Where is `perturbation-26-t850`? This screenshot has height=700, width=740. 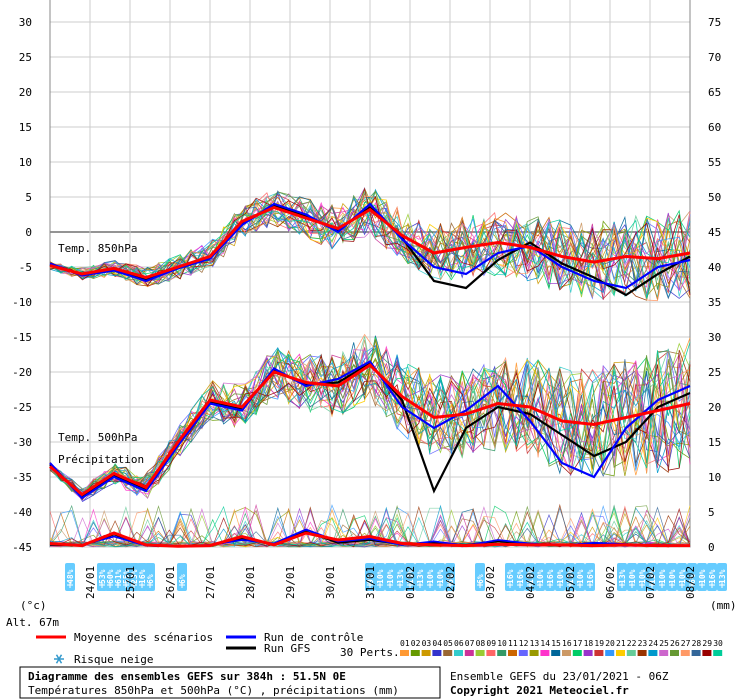
perturbation-26-t850 is located at coordinates (370, 245).